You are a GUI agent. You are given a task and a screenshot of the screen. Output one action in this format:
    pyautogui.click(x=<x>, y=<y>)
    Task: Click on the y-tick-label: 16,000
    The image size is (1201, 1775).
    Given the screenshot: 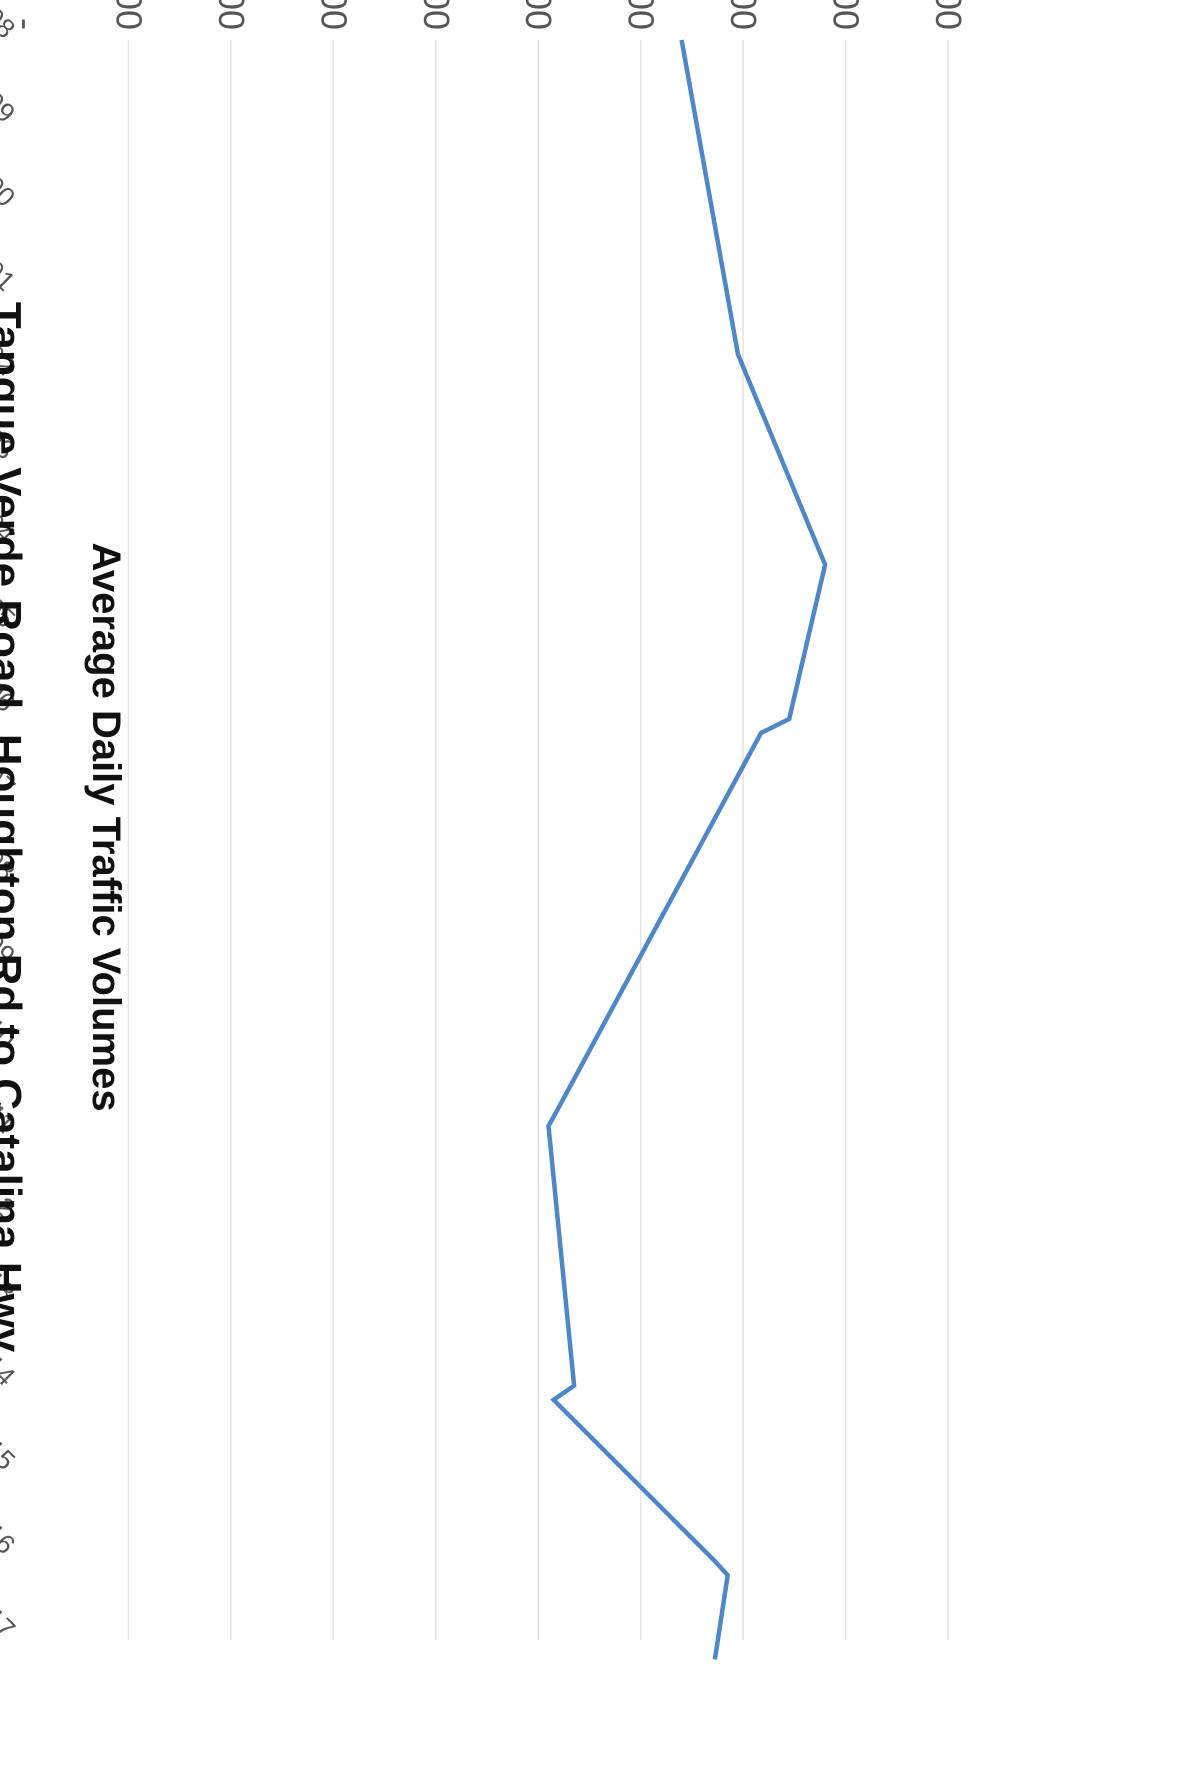 What is the action you would take?
    pyautogui.click(x=846, y=15)
    